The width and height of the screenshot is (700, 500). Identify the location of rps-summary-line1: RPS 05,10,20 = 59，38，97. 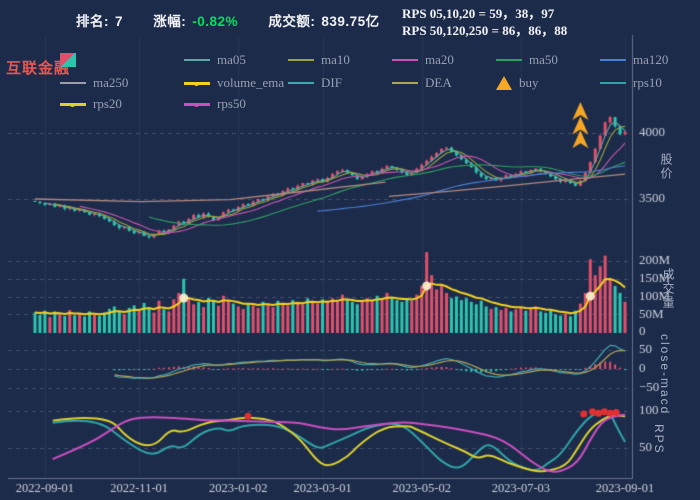
(478, 13).